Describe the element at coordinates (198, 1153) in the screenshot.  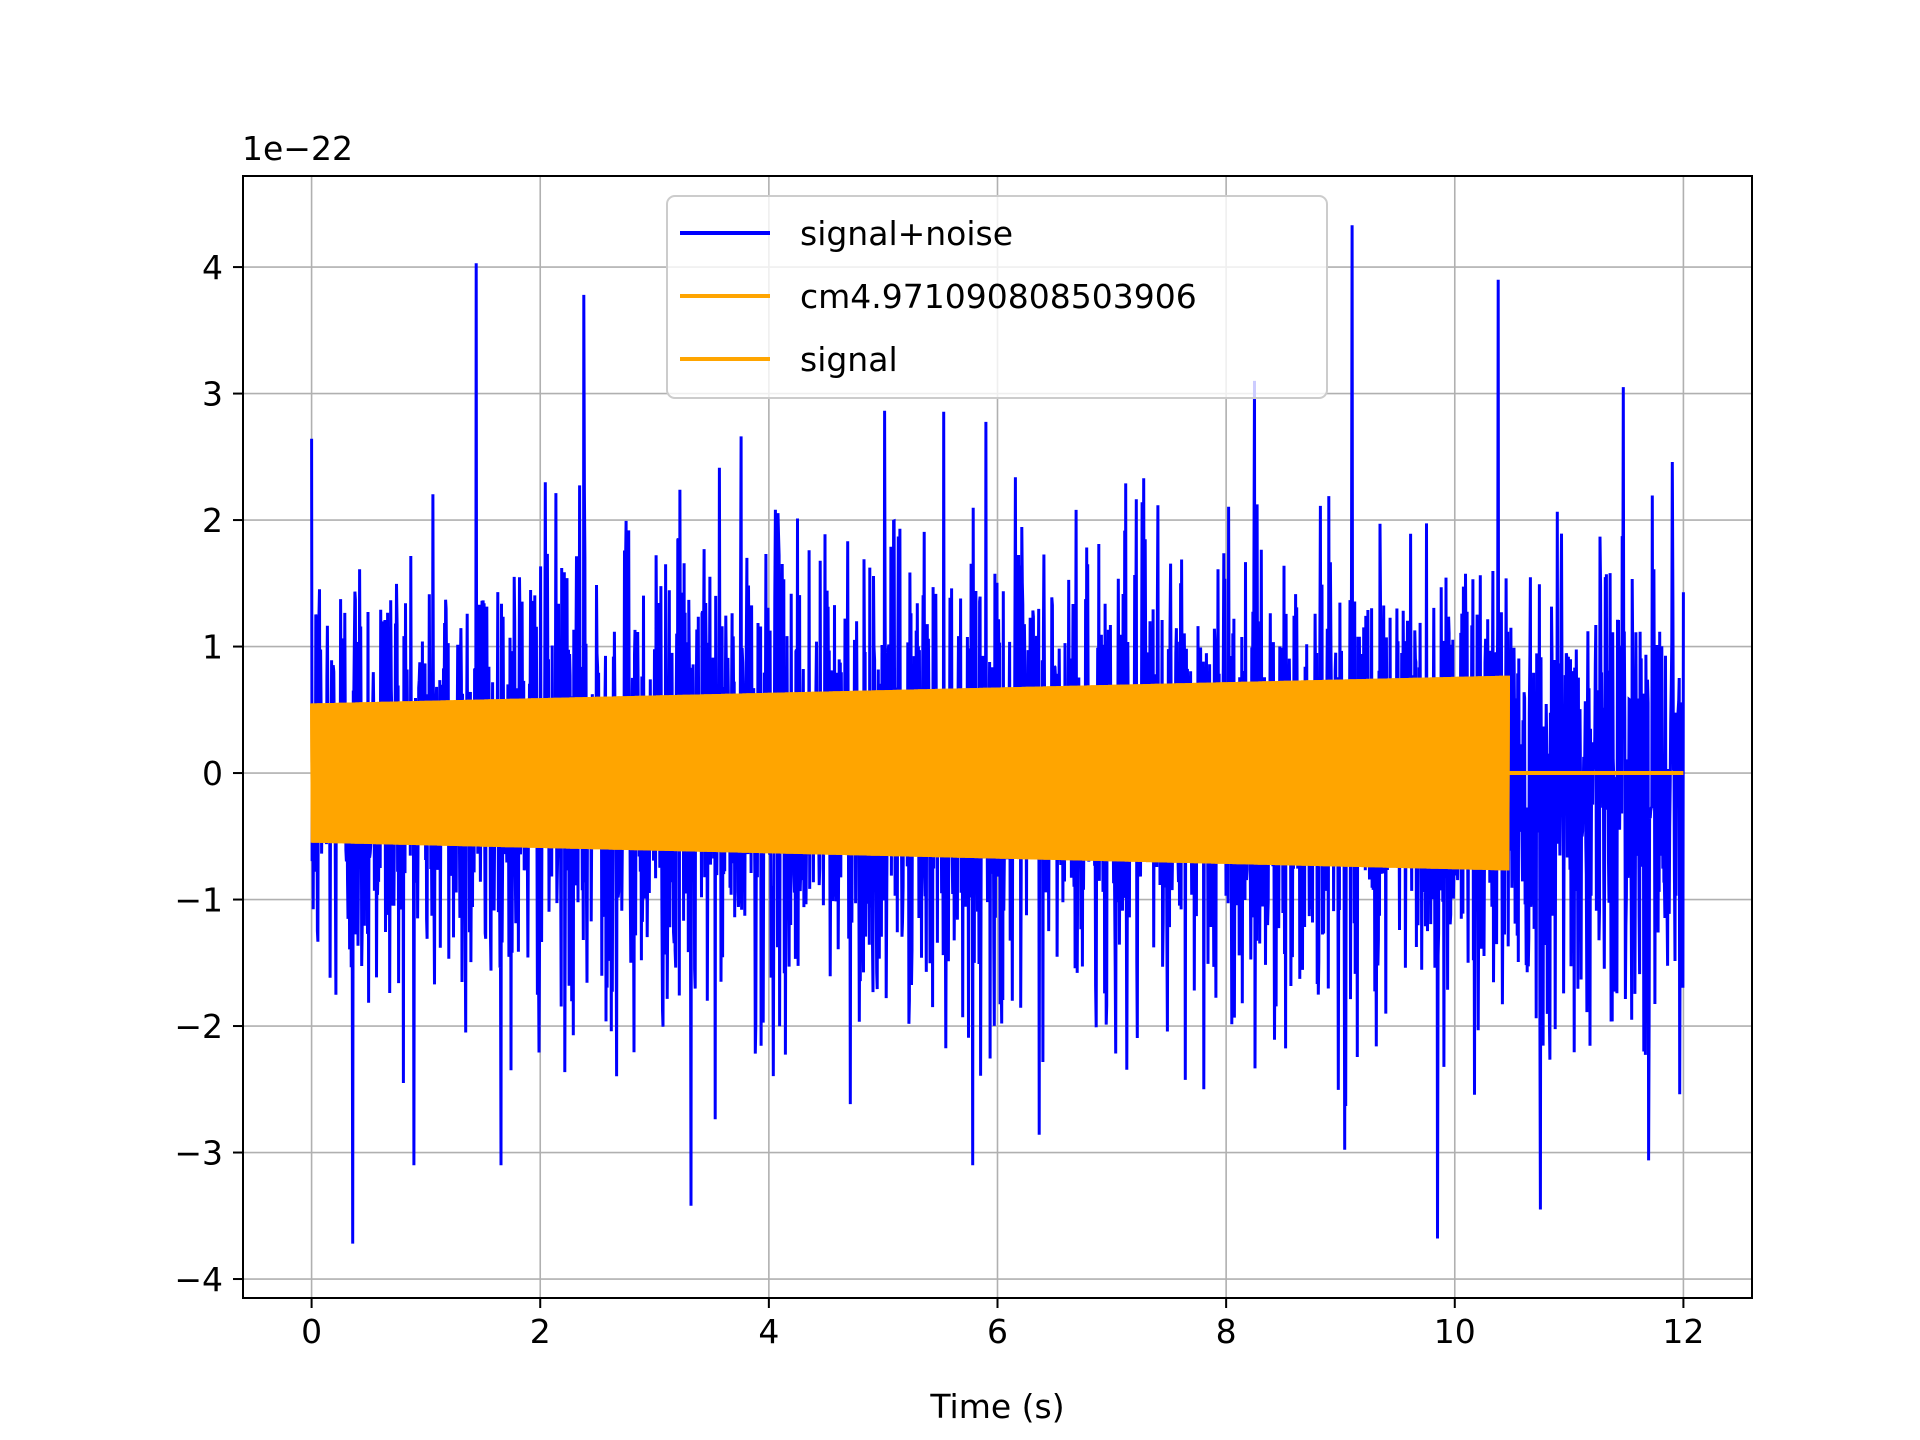
I see `y-tick-label: −3` at that location.